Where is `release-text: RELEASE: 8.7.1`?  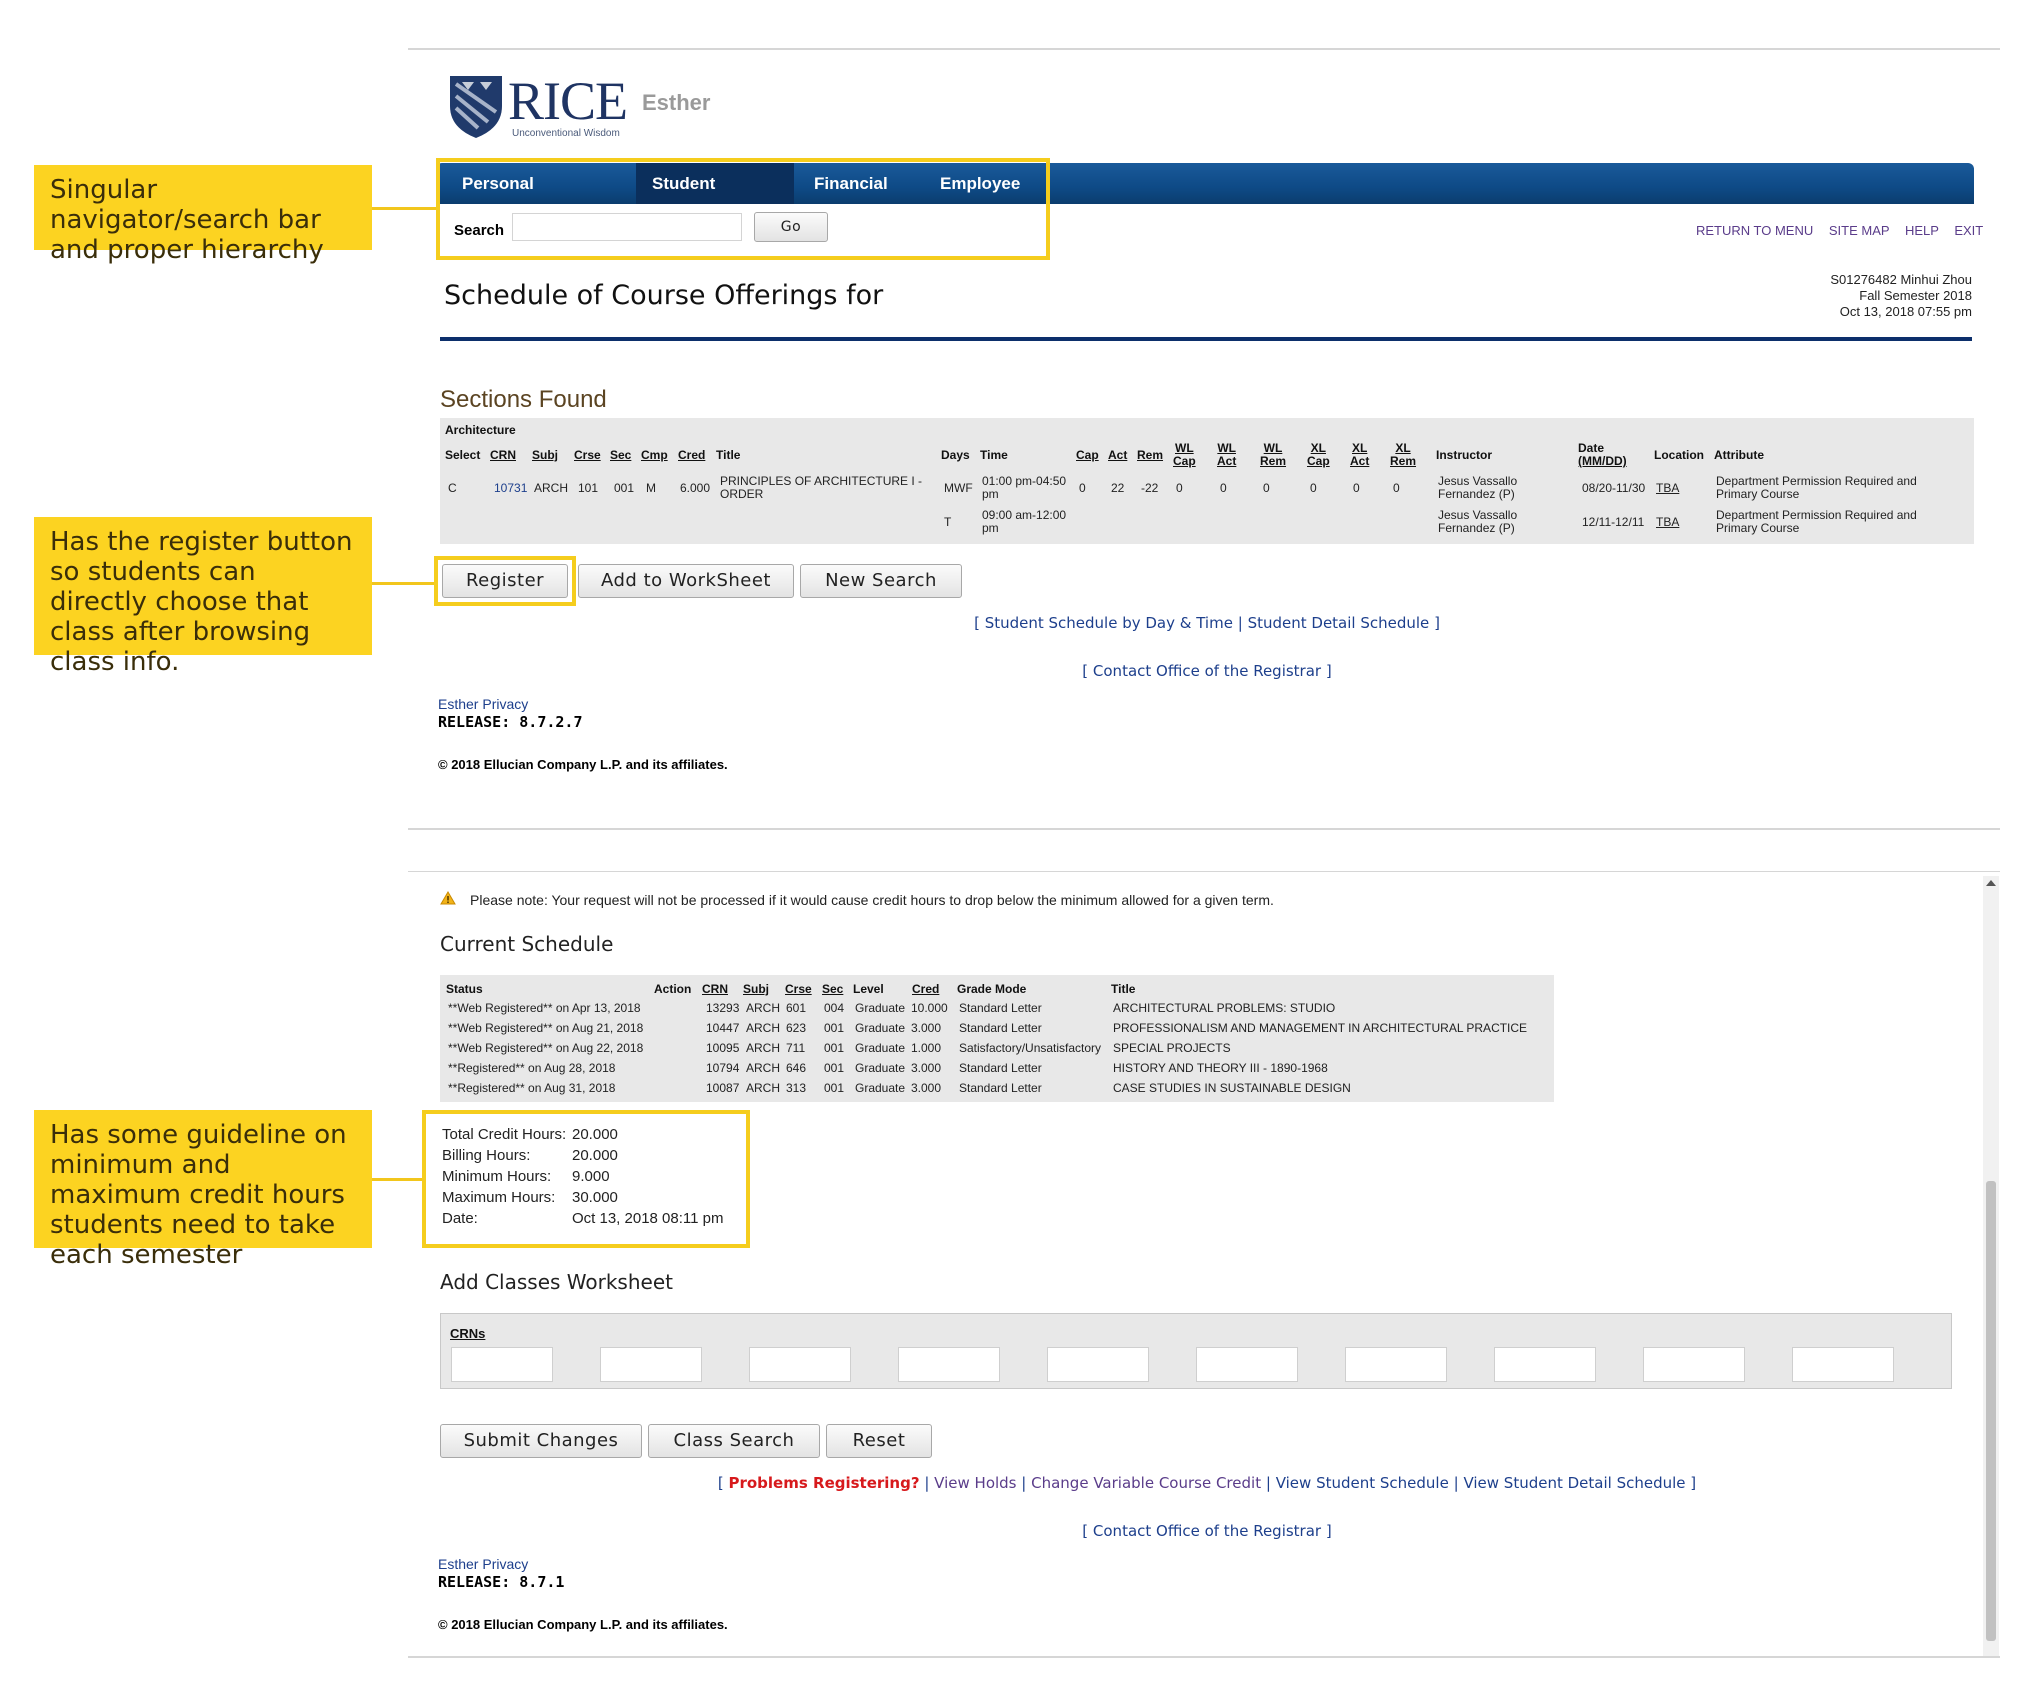
release-text: RELEASE: 8.7.1 is located at coordinates (501, 1582).